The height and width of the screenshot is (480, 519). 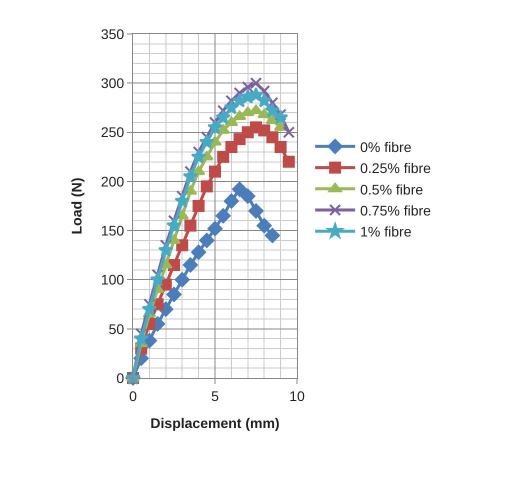 What do you see at coordinates (112, 132) in the screenshot?
I see `y-tick-label: 250` at bounding box center [112, 132].